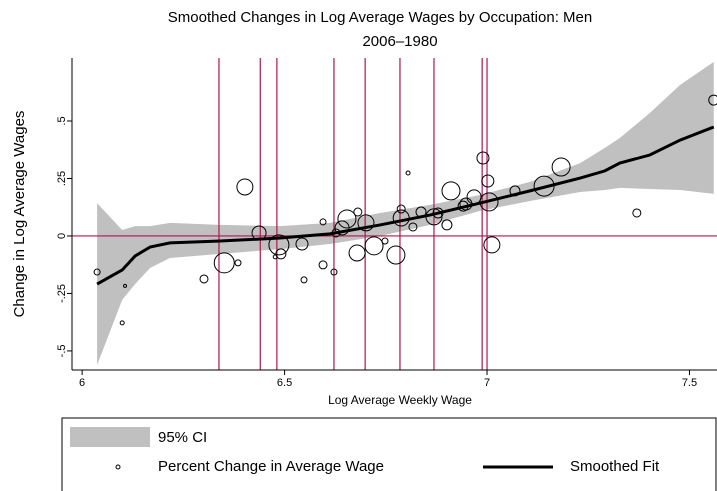 The height and width of the screenshot is (491, 717). Describe the element at coordinates (62, 178) in the screenshot. I see `y-tick-label: .25` at that location.